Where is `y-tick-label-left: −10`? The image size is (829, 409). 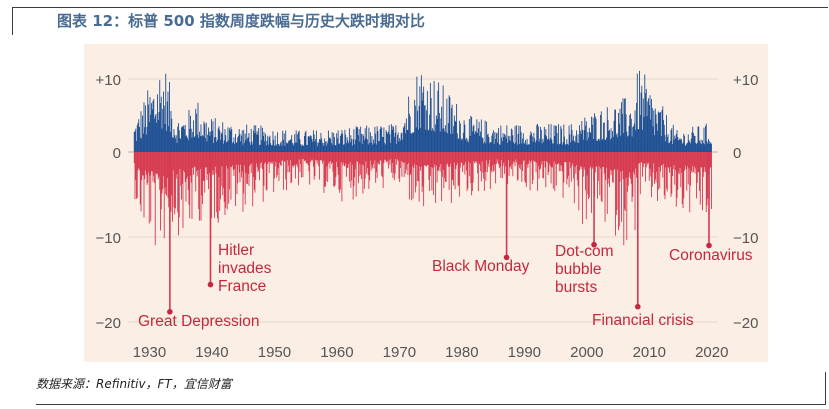
y-tick-label-left: −10 is located at coordinates (108, 238).